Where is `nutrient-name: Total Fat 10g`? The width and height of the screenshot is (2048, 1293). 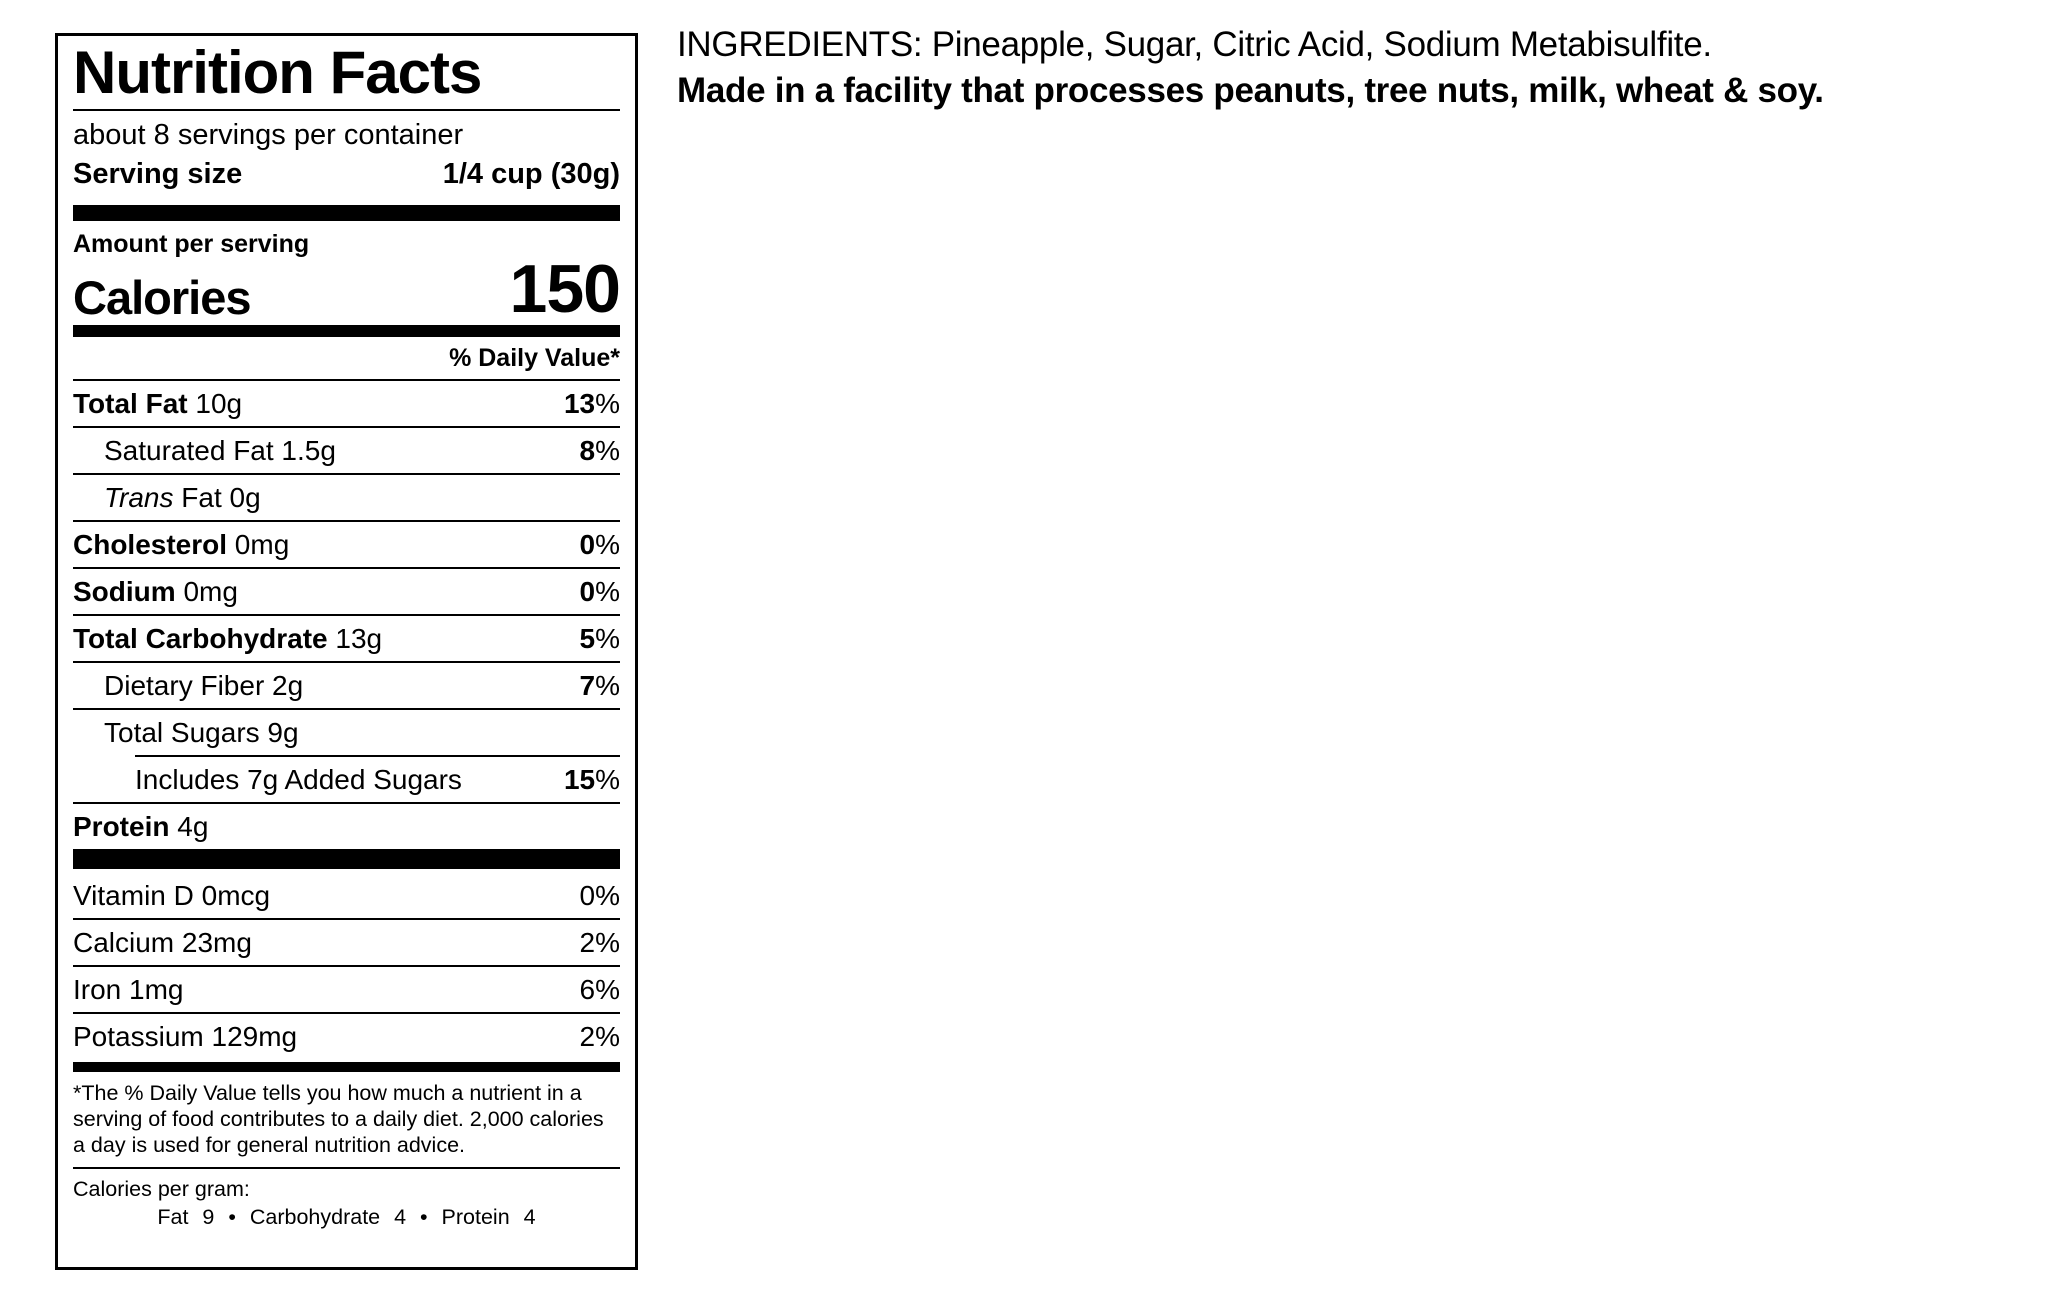
nutrient-name: Total Fat 10g is located at coordinates (158, 403).